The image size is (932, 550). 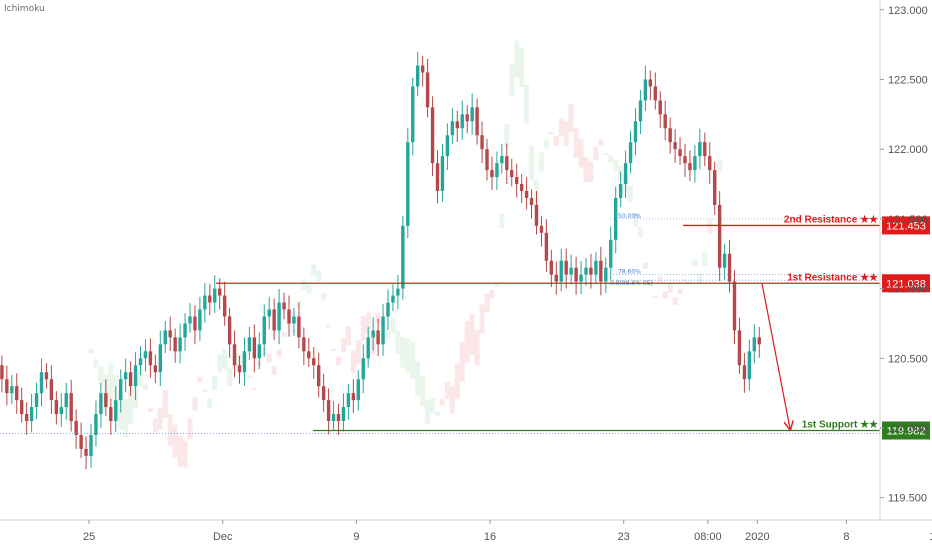 I want to click on indicator-label: Ichimoku, so click(x=24, y=9).